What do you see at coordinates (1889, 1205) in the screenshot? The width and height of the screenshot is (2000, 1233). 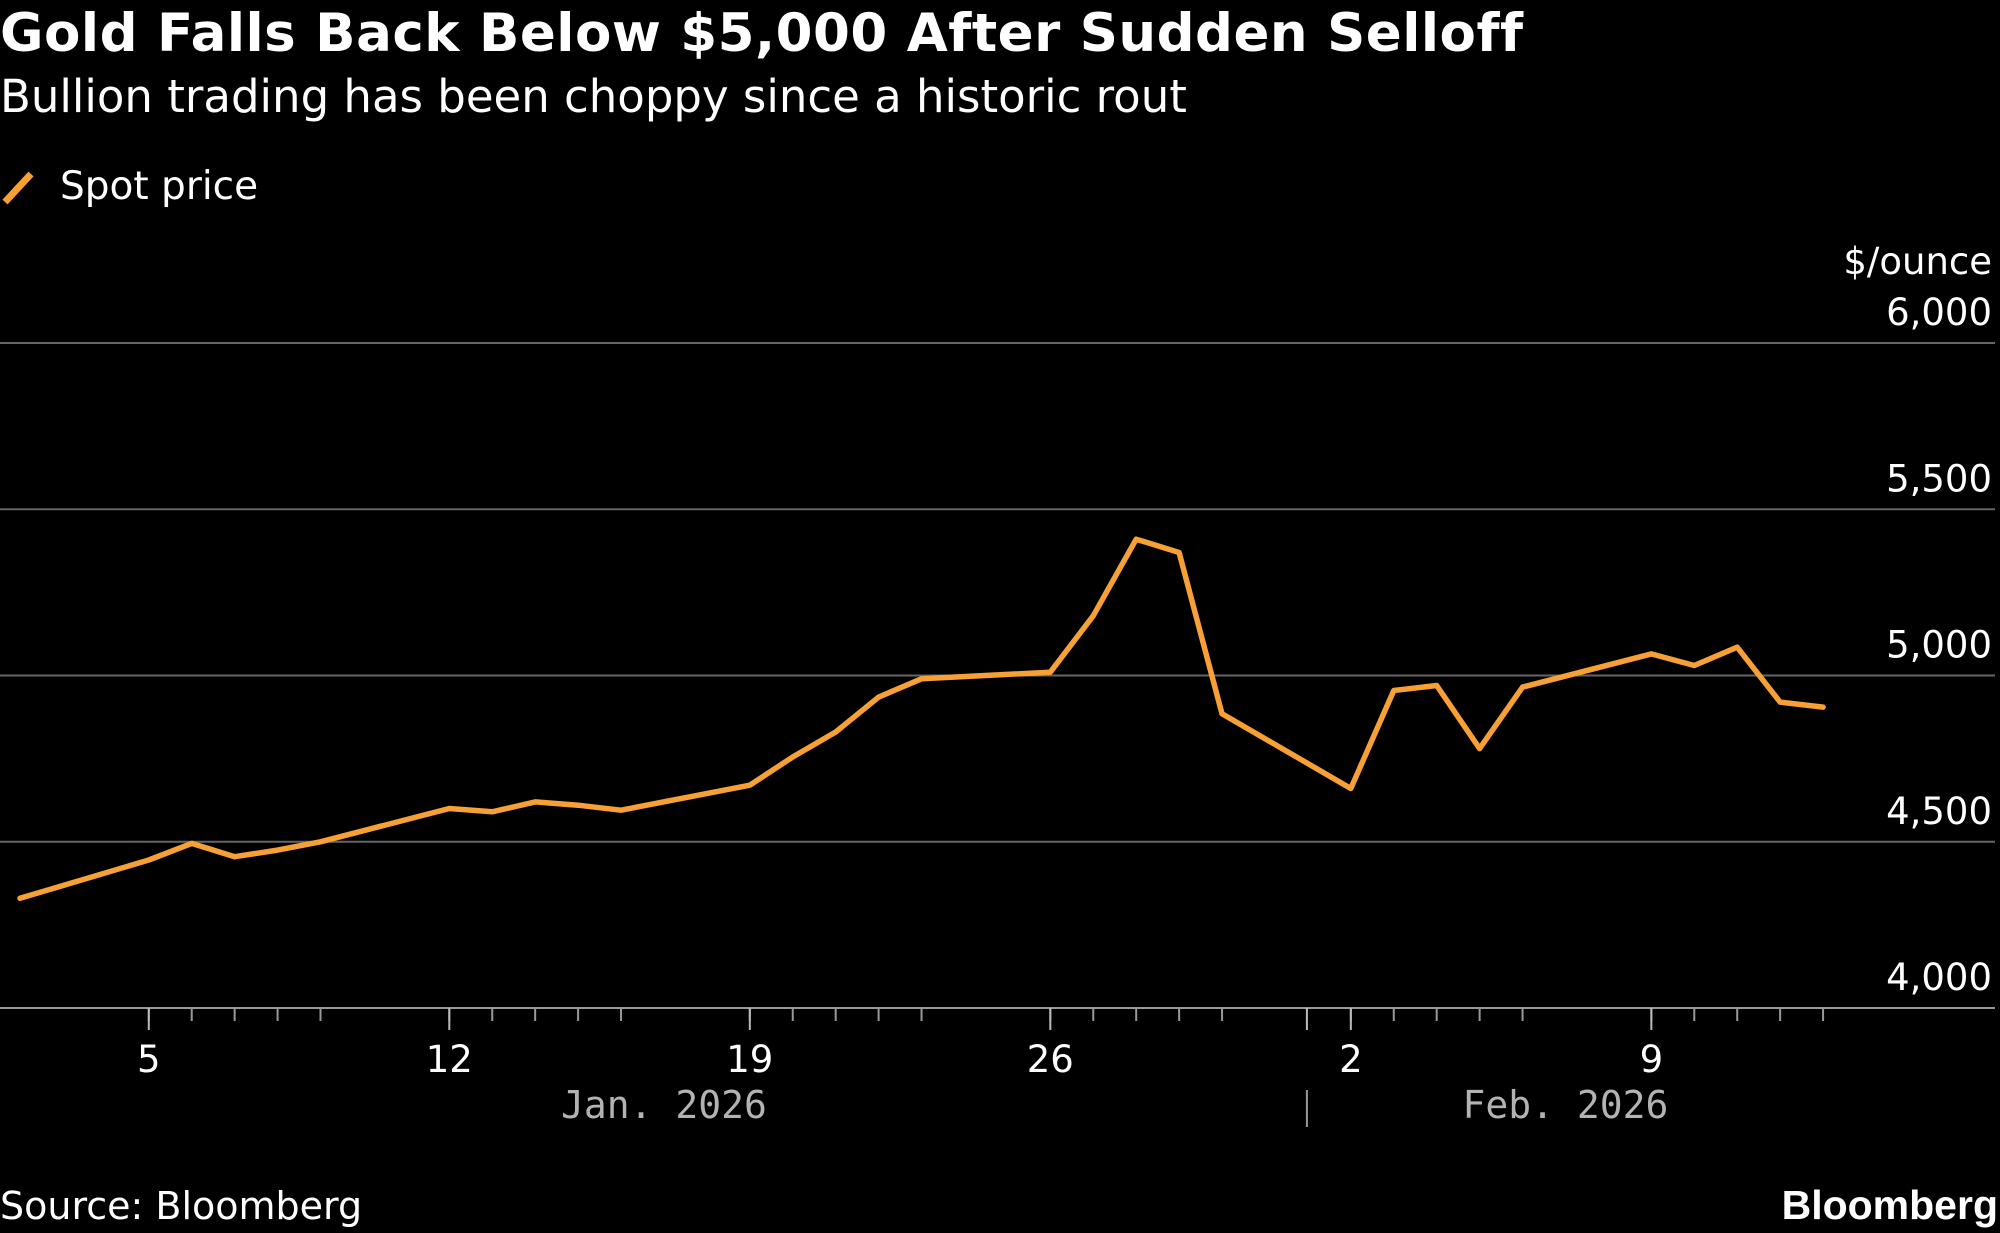 I see `brand-logo: Bloomberg` at bounding box center [1889, 1205].